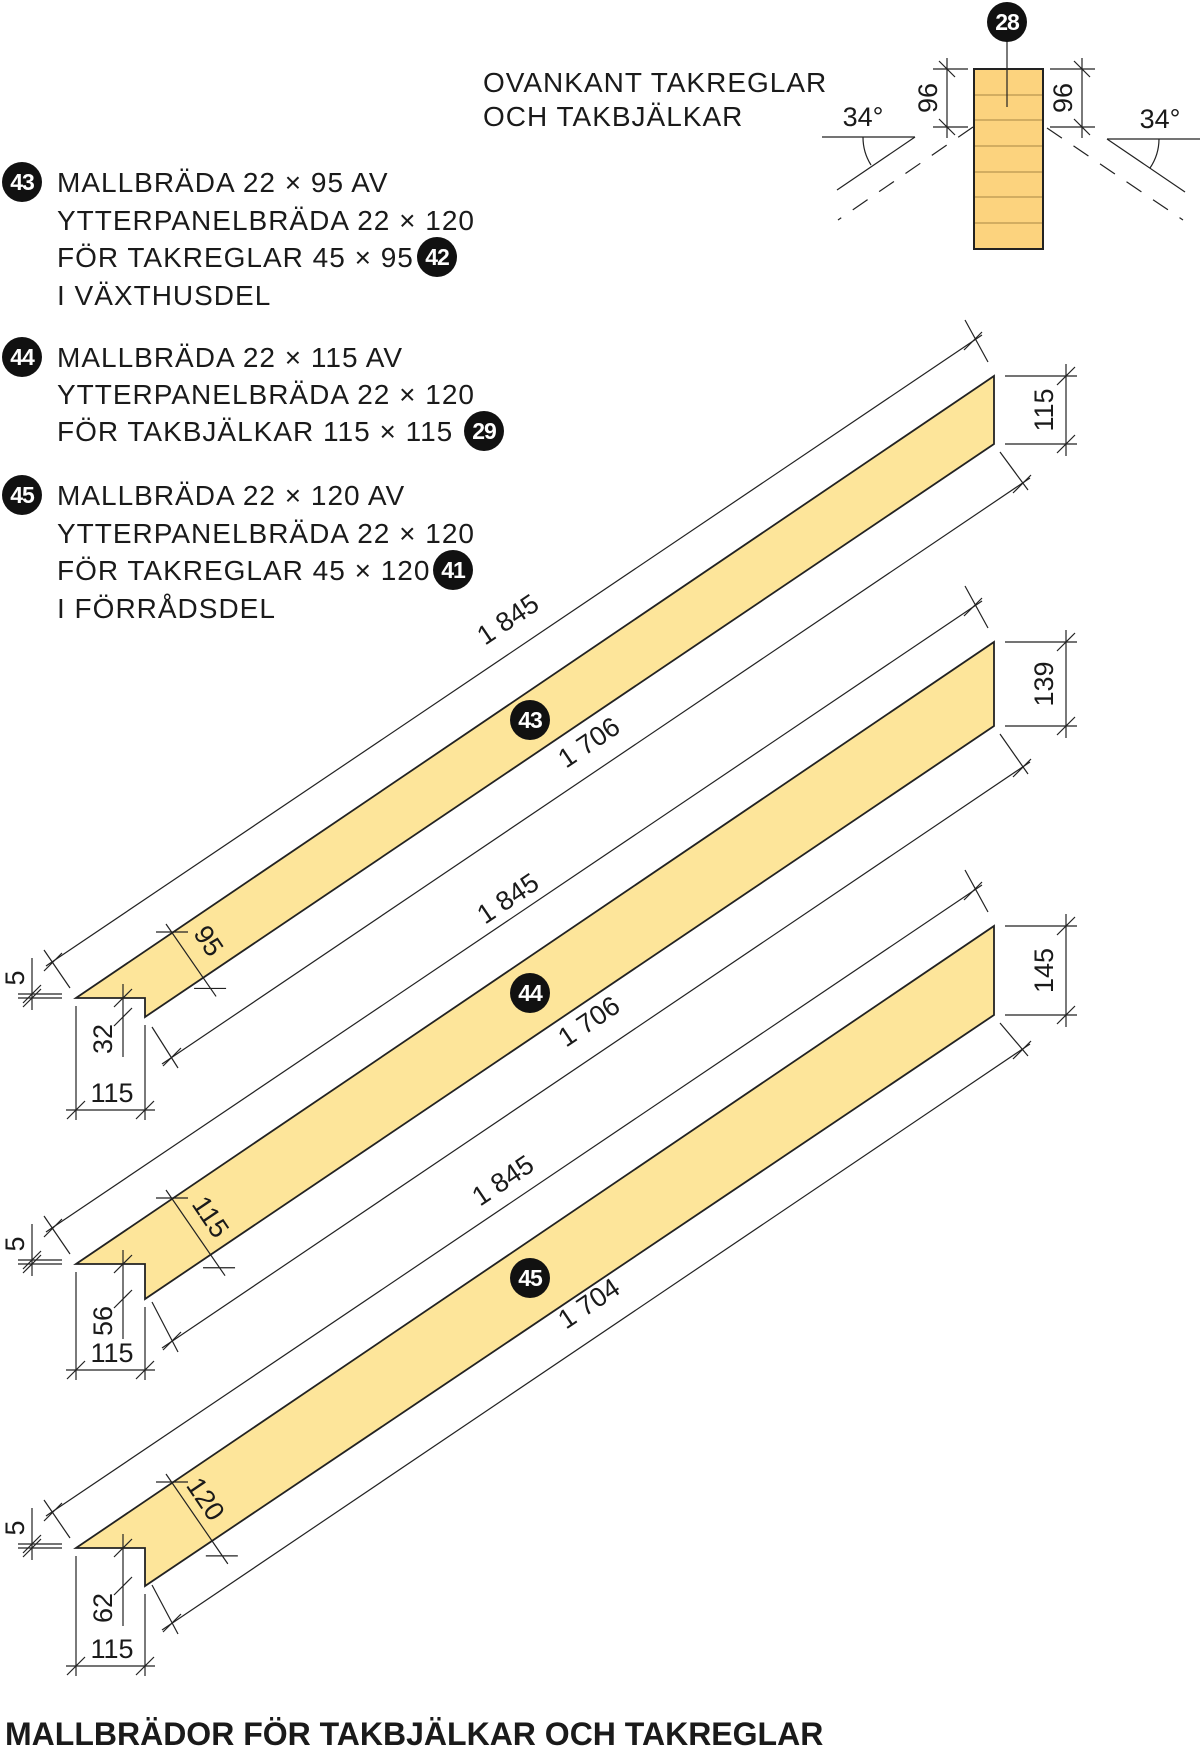 The height and width of the screenshot is (1754, 1200). I want to click on board-badge-label: 44, so click(530, 993).